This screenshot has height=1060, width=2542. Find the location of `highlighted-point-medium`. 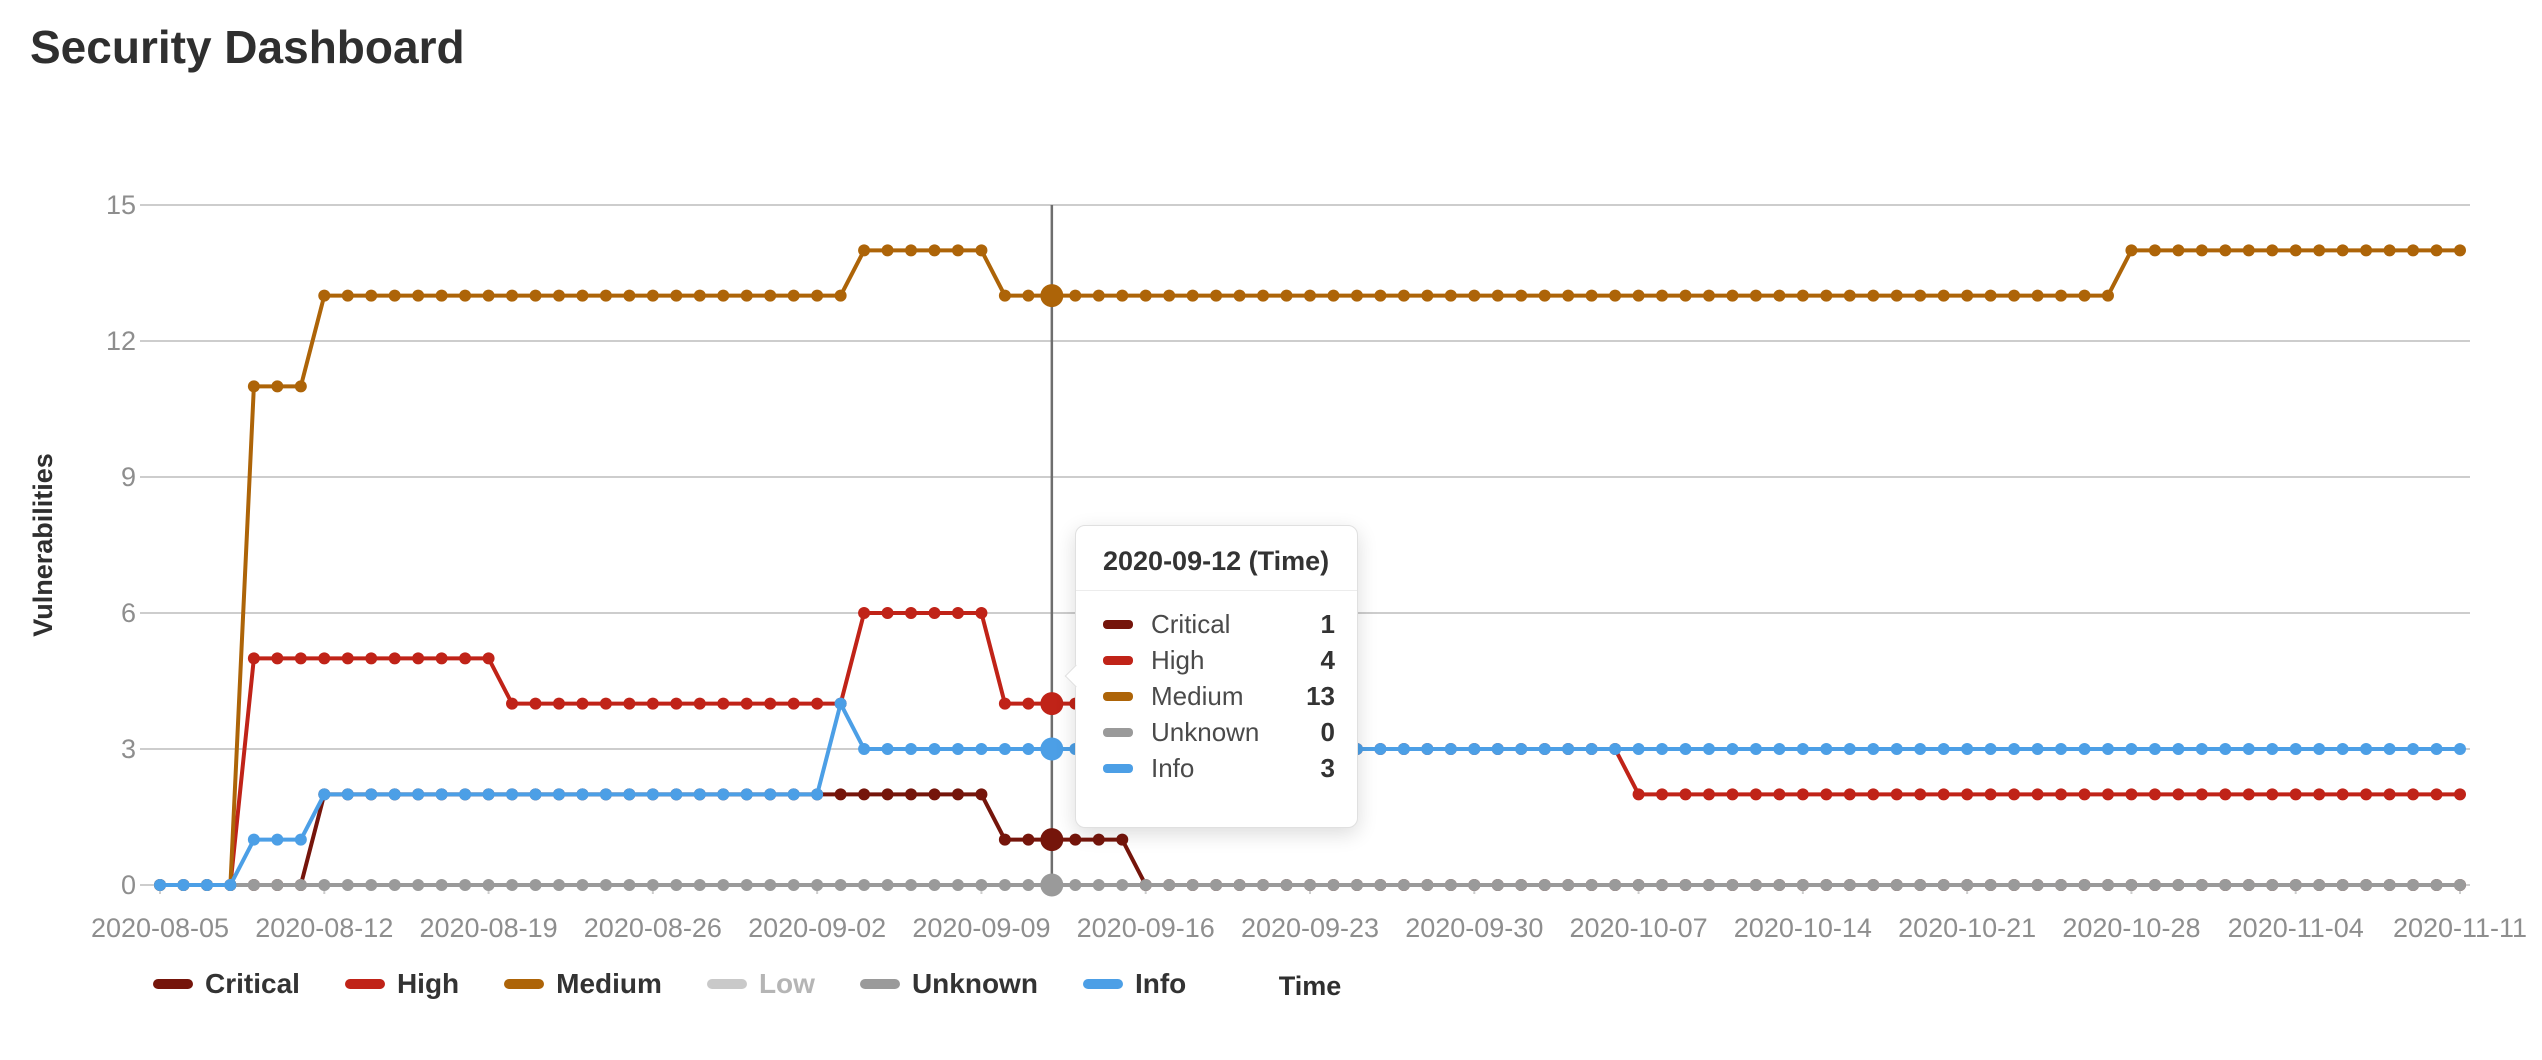

highlighted-point-medium is located at coordinates (1052, 296).